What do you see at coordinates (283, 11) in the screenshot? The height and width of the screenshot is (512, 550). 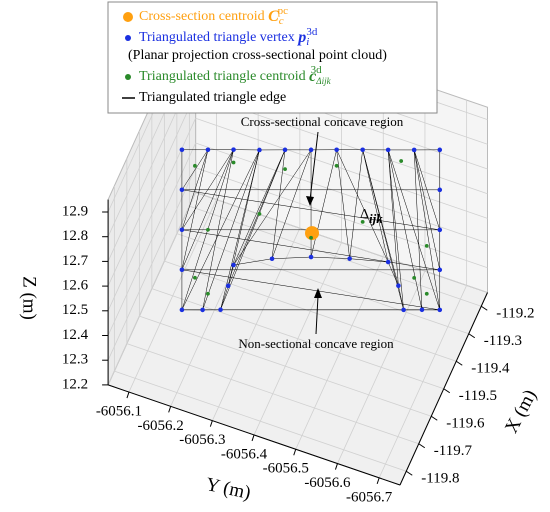 I see `legend-symbol-sup: pc` at bounding box center [283, 11].